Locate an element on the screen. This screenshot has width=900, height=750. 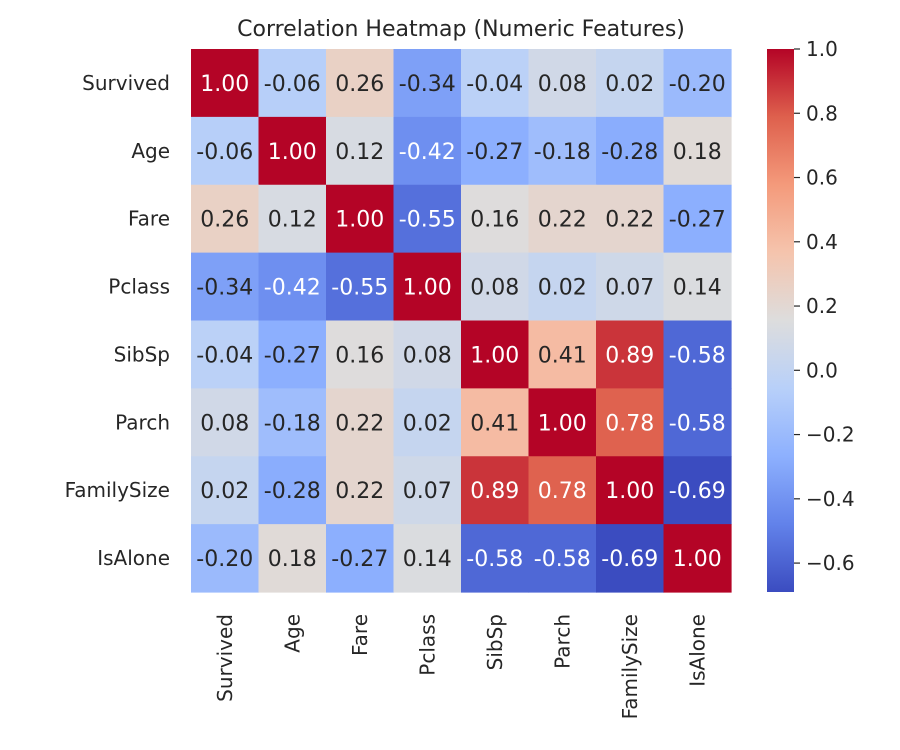
column-label: Parch is located at coordinates (562, 641).